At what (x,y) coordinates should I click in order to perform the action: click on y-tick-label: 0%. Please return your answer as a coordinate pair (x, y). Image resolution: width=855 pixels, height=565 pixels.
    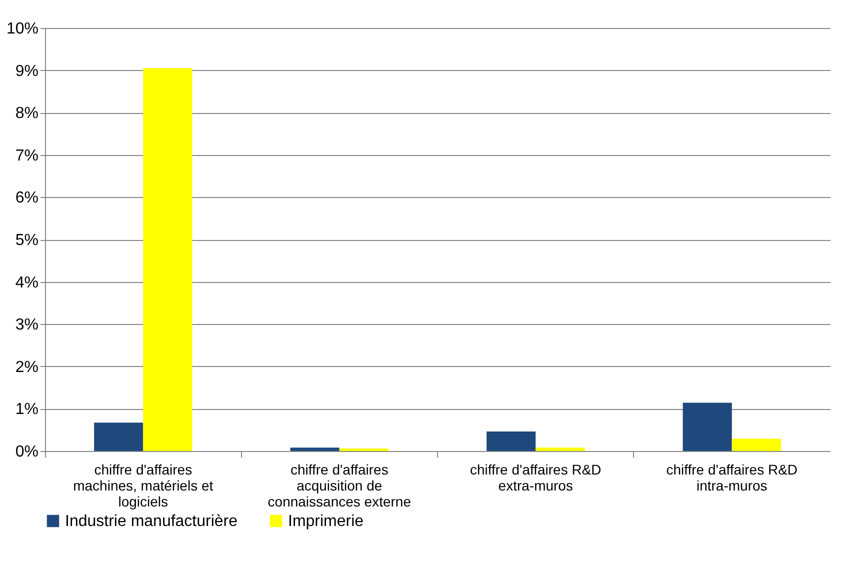
    Looking at the image, I should click on (26, 452).